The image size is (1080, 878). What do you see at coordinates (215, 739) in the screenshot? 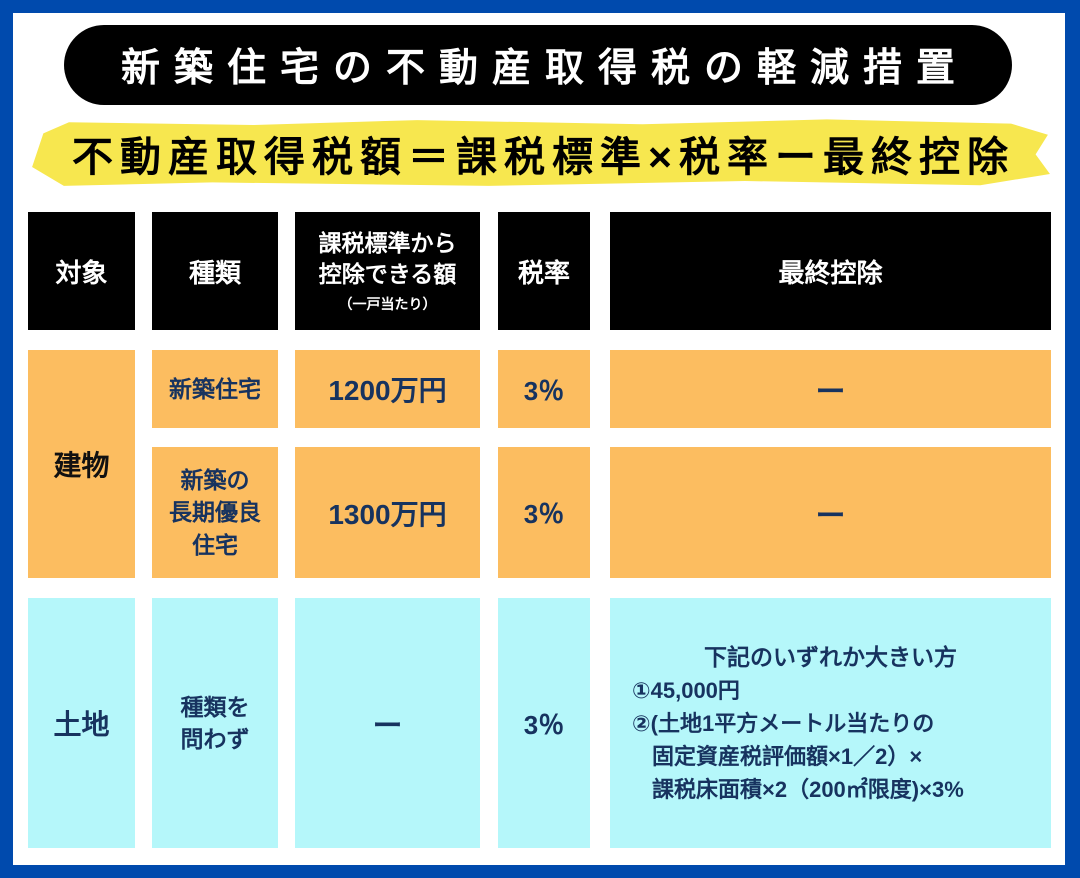
I see `land-type-line2: 問わず` at bounding box center [215, 739].